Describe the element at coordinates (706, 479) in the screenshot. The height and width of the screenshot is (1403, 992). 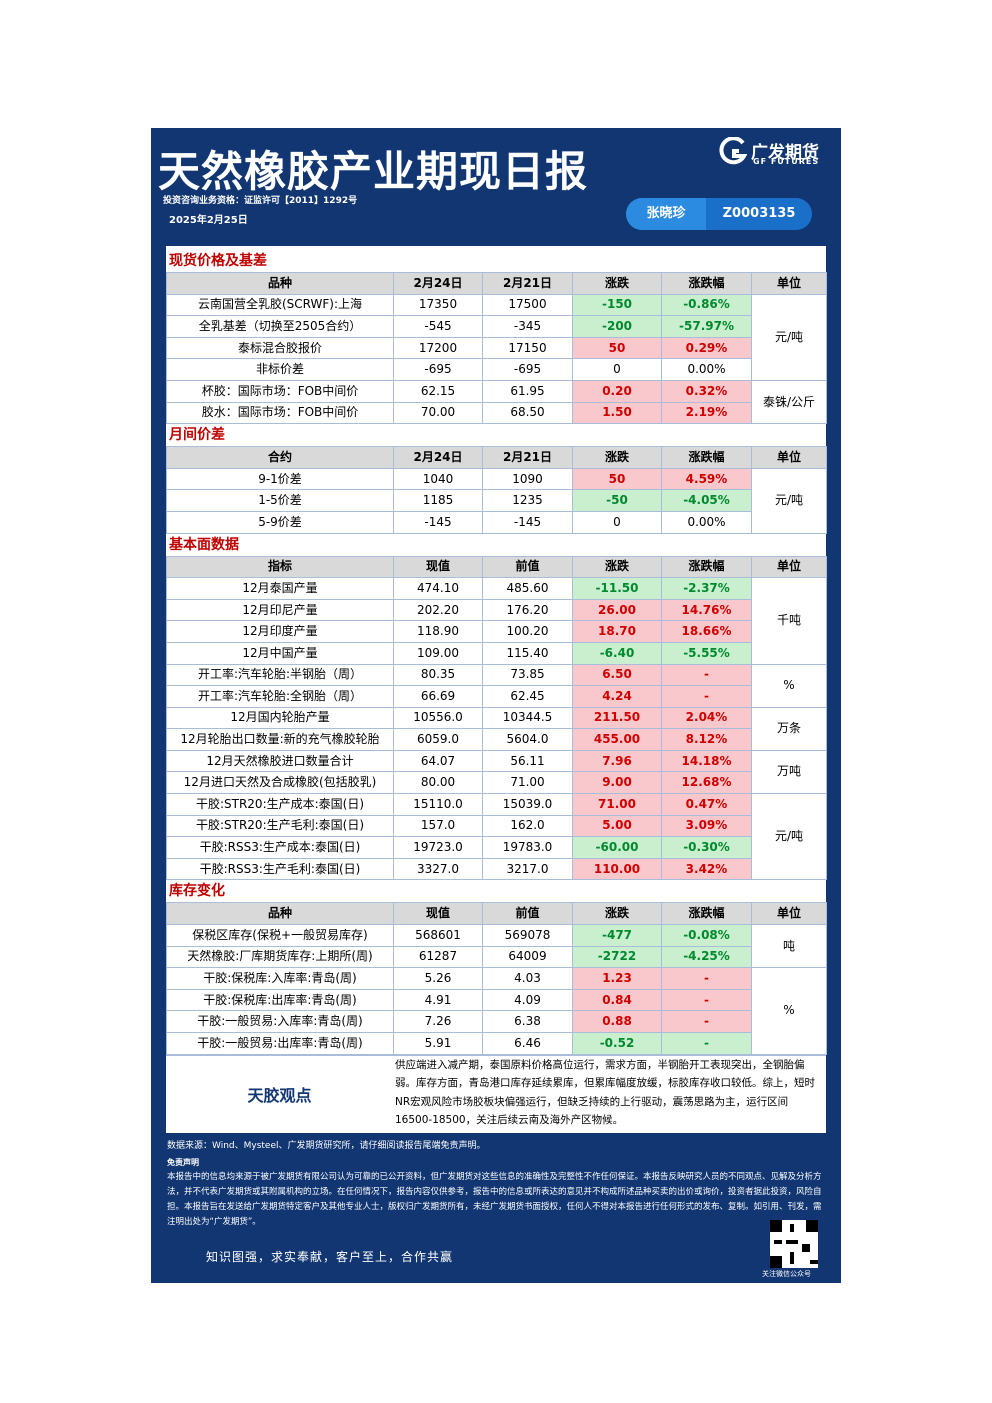
I see `cell: 4.59%` at that location.